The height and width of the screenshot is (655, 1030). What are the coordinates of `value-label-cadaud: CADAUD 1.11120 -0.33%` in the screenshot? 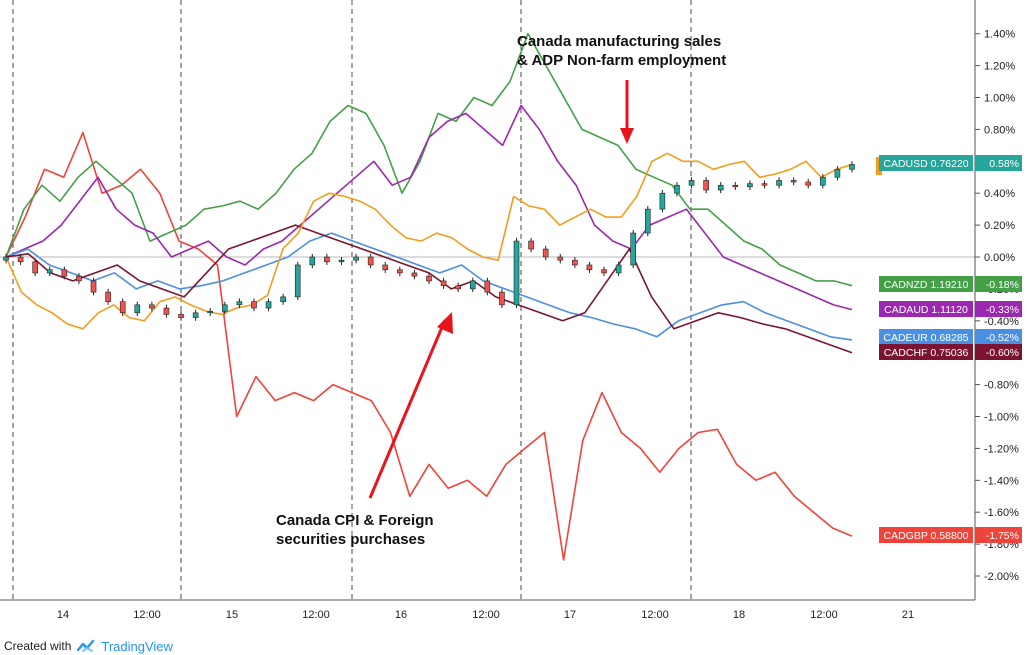 It's located at (950, 309).